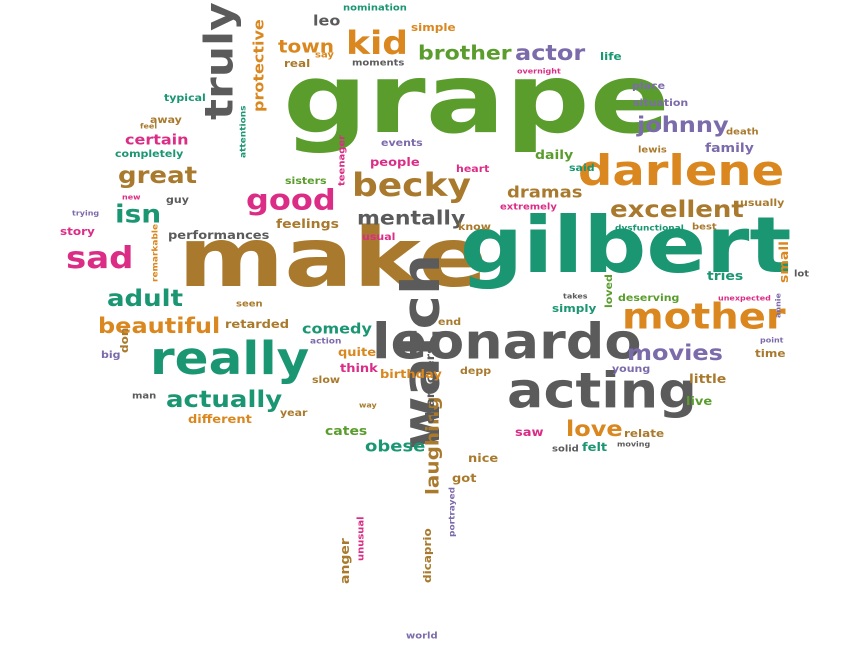 This screenshot has height=648, width=864. What do you see at coordinates (554, 155) in the screenshot?
I see `word-daily: daily` at bounding box center [554, 155].